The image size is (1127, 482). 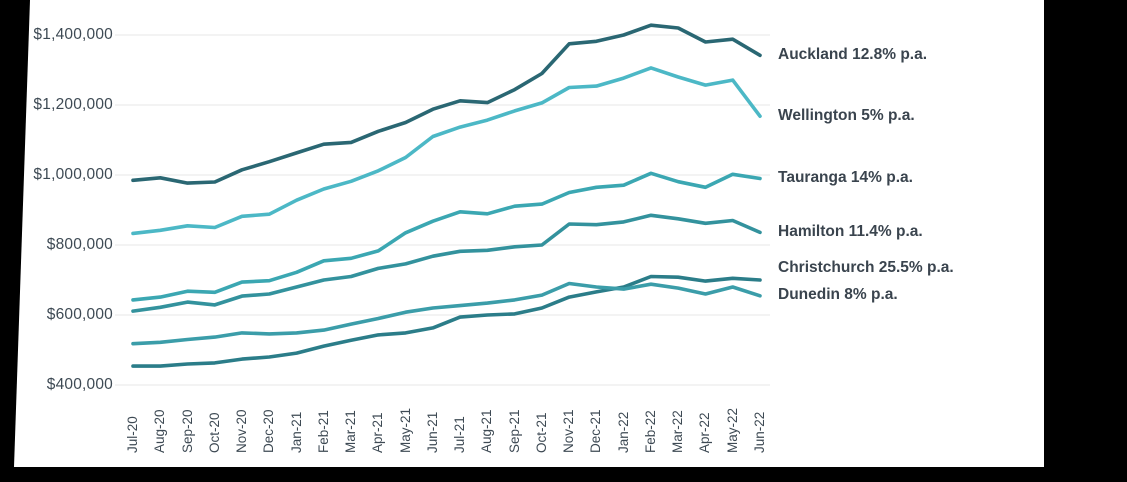 I want to click on y-axis-label: $1,000,000, so click(x=73, y=174).